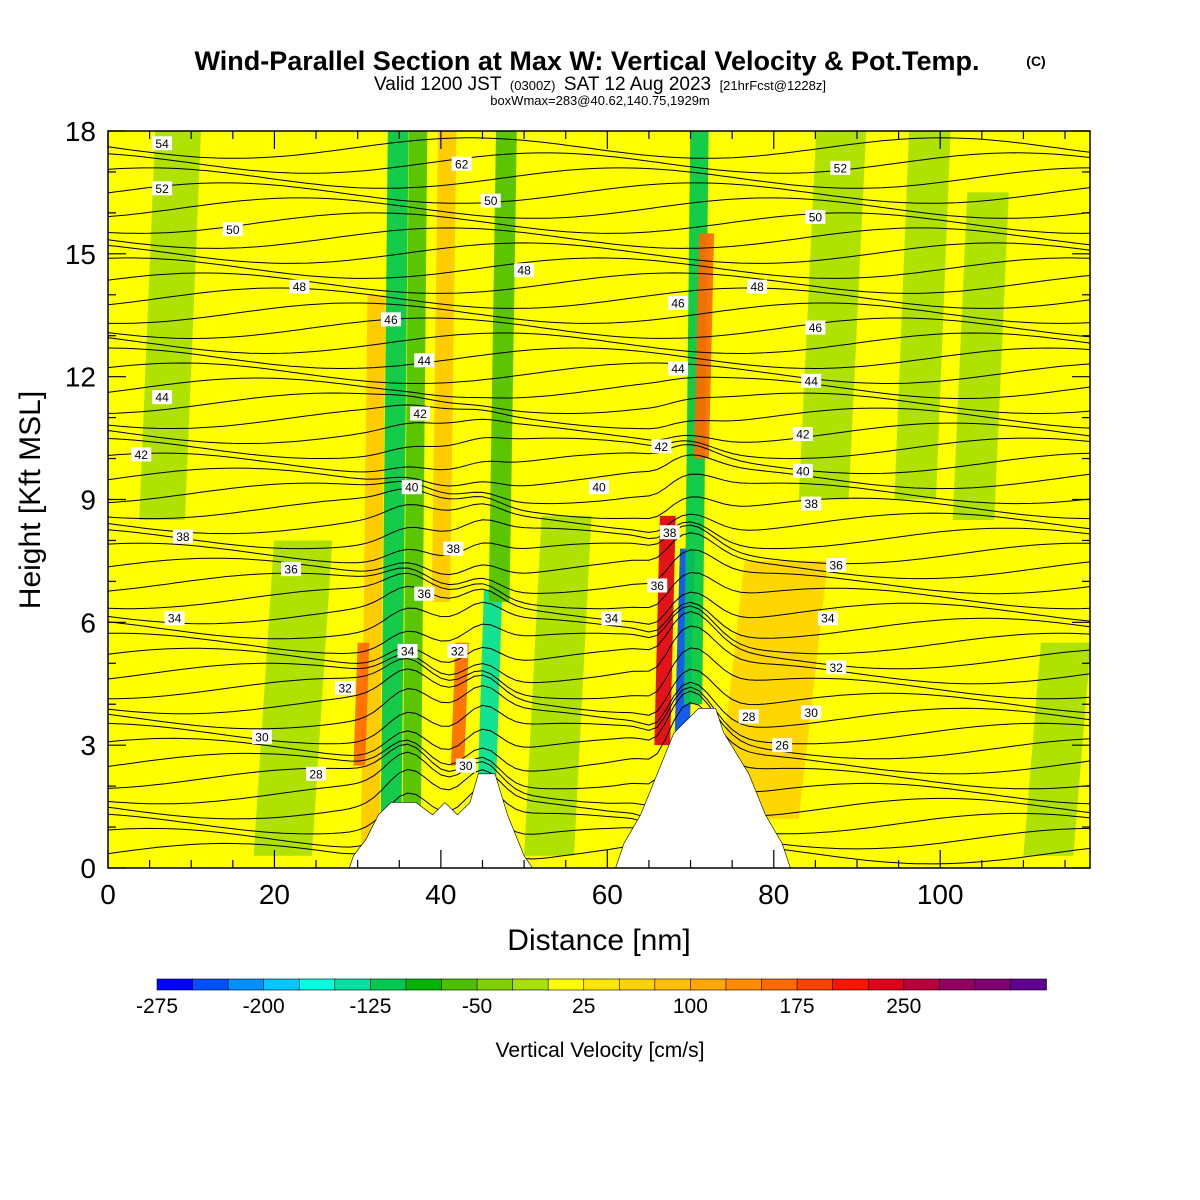 The width and height of the screenshot is (1200, 1200). I want to click on contour-label-text: 46, so click(816, 328).